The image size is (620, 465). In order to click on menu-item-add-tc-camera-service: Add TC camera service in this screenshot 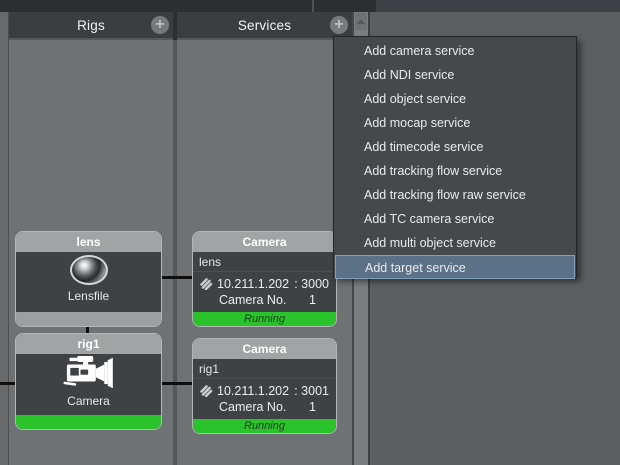, I will do `click(429, 219)`.